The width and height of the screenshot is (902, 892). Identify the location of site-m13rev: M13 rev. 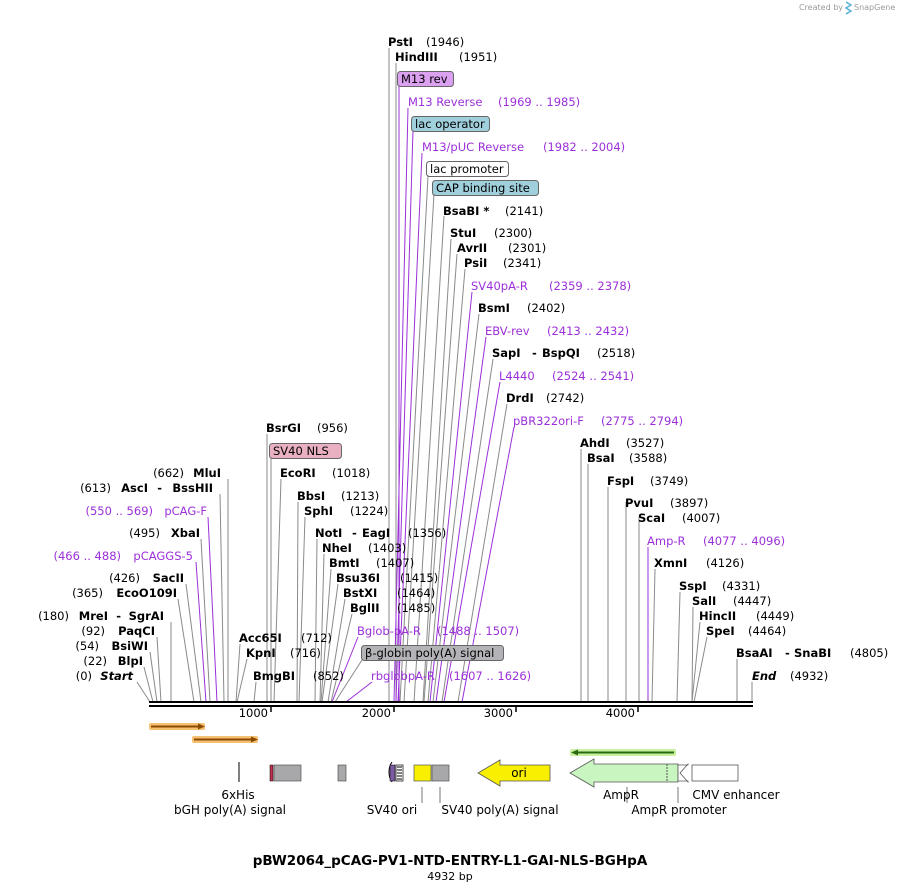
(424, 79).